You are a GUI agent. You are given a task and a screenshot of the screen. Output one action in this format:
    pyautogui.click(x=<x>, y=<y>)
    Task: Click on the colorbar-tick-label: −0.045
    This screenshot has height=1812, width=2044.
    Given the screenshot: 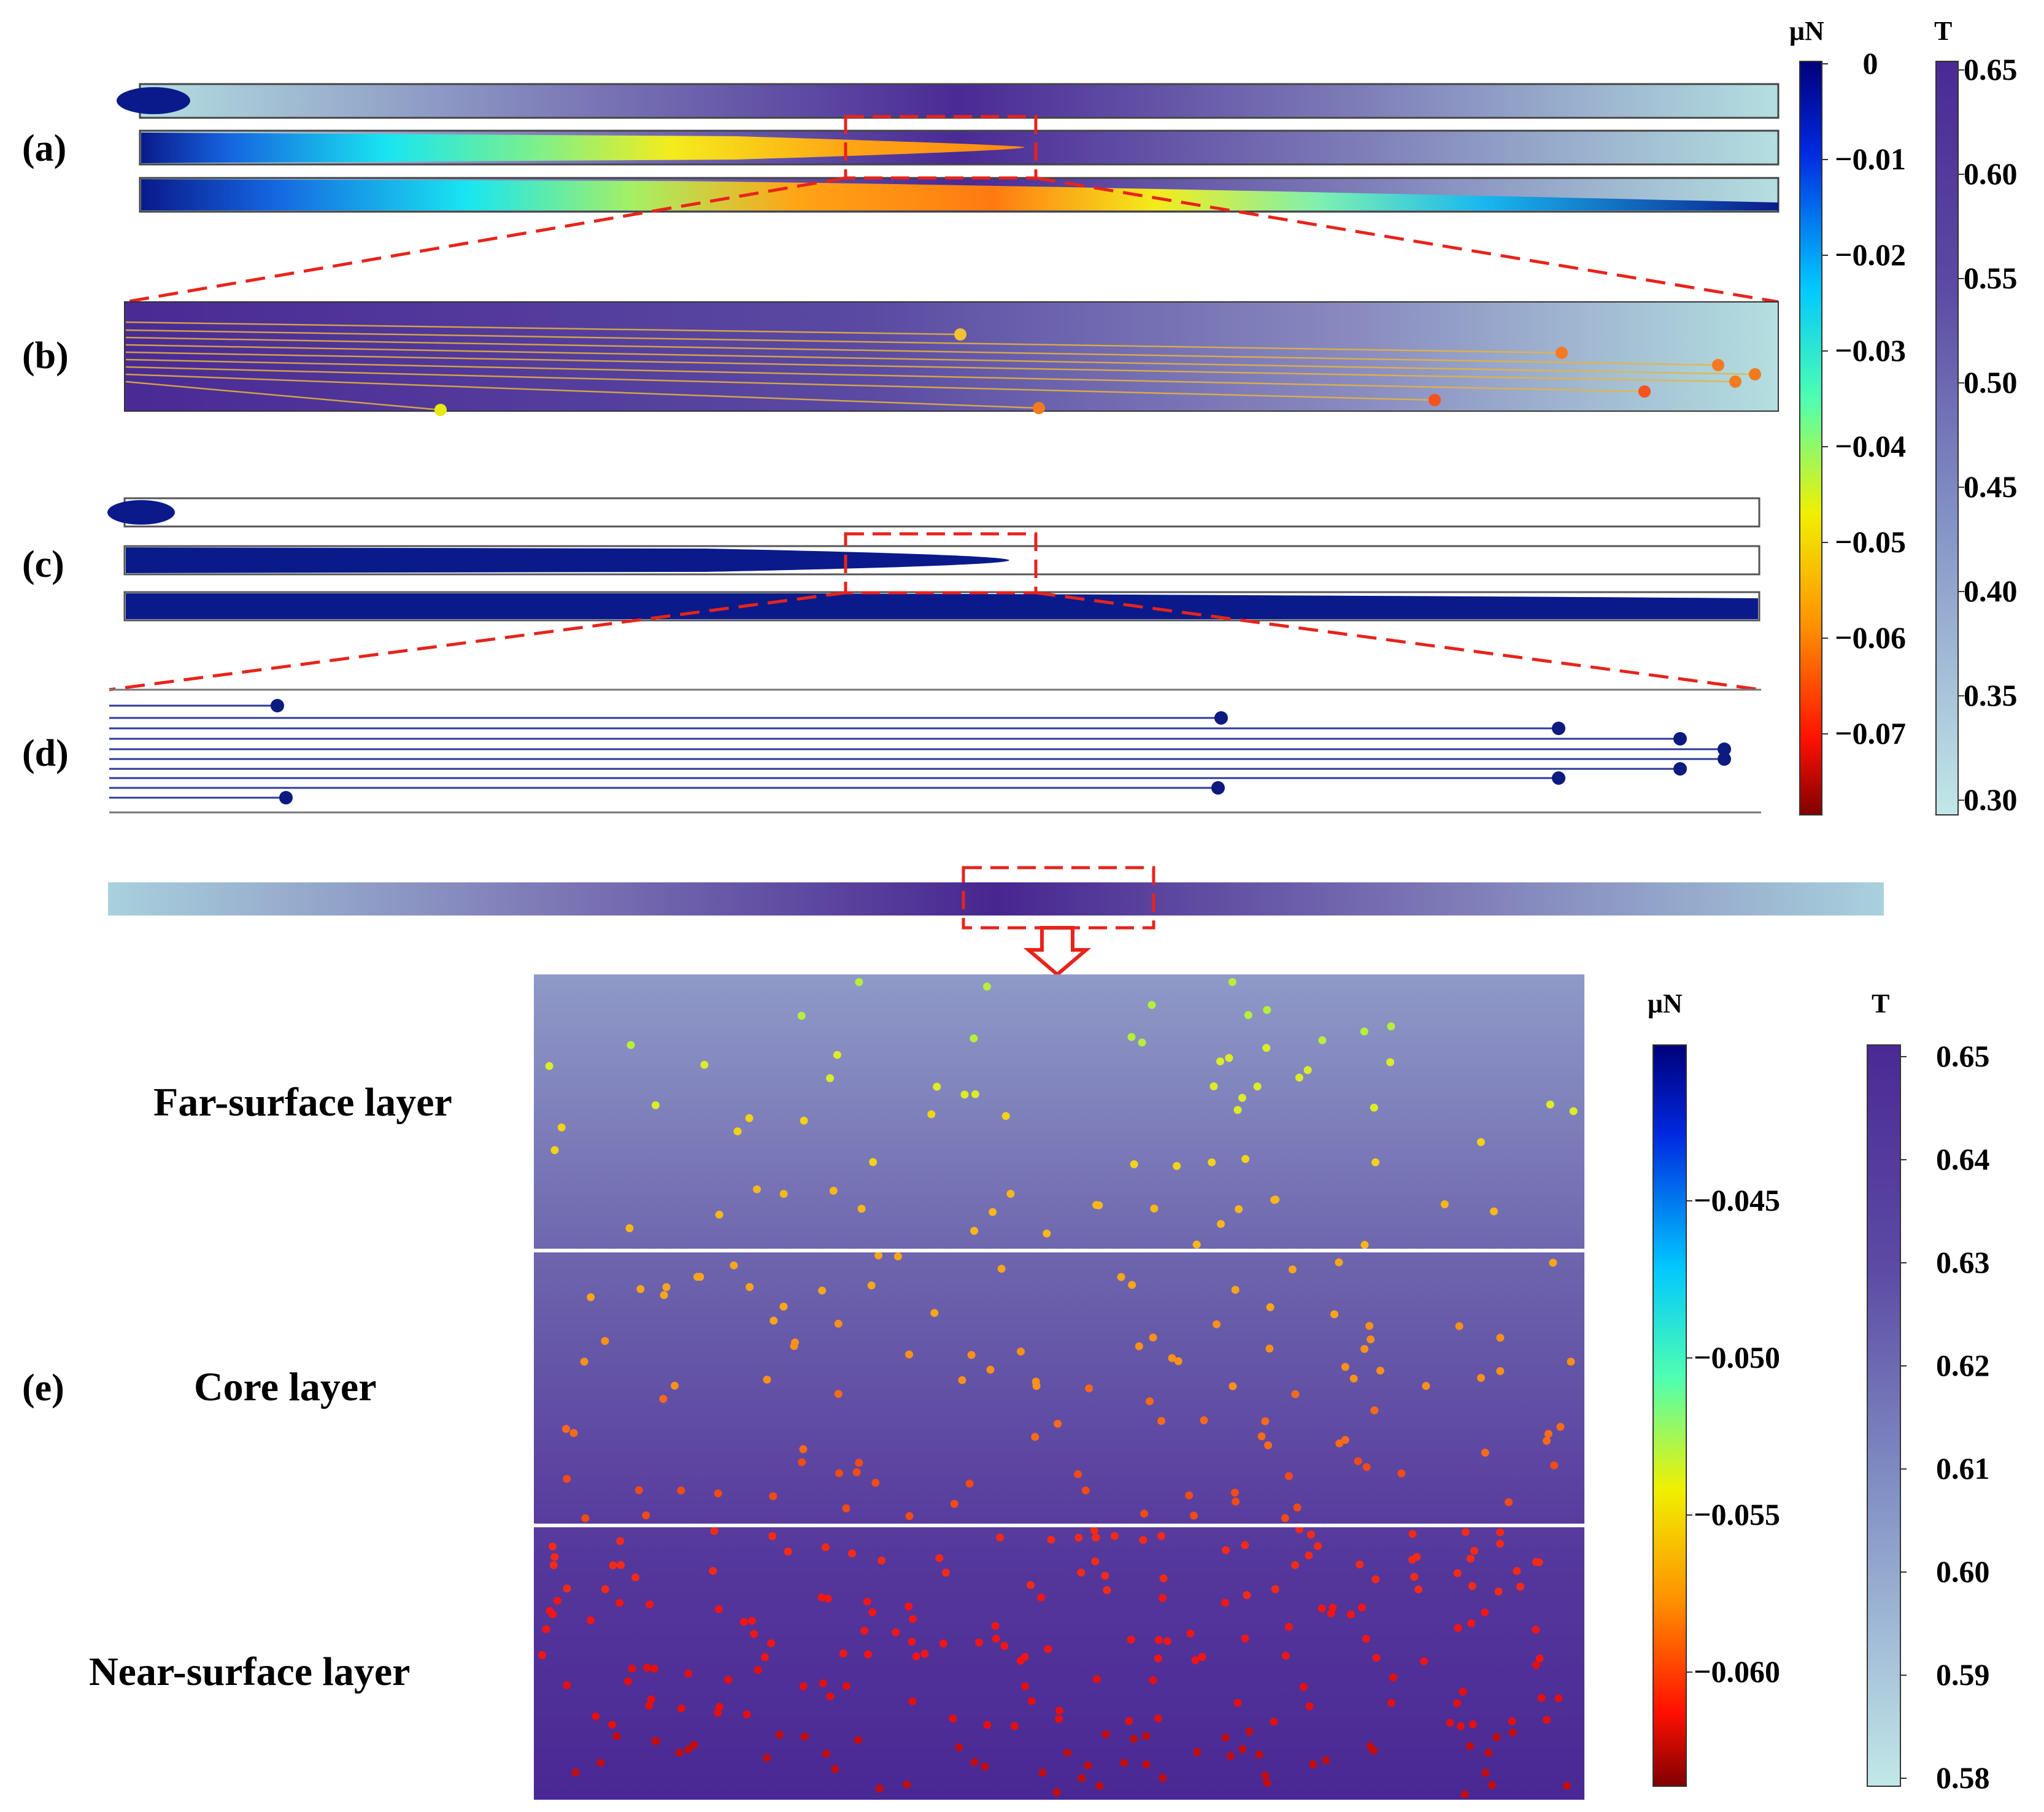 What is the action you would take?
    pyautogui.click(x=1737, y=1200)
    